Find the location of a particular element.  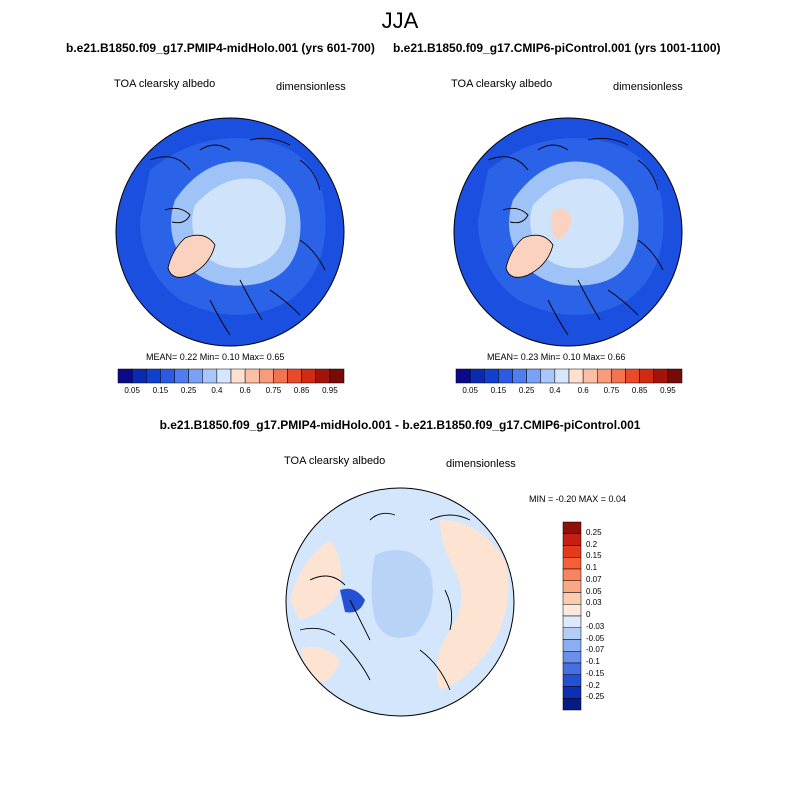

panel-2-map is located at coordinates (568, 232).